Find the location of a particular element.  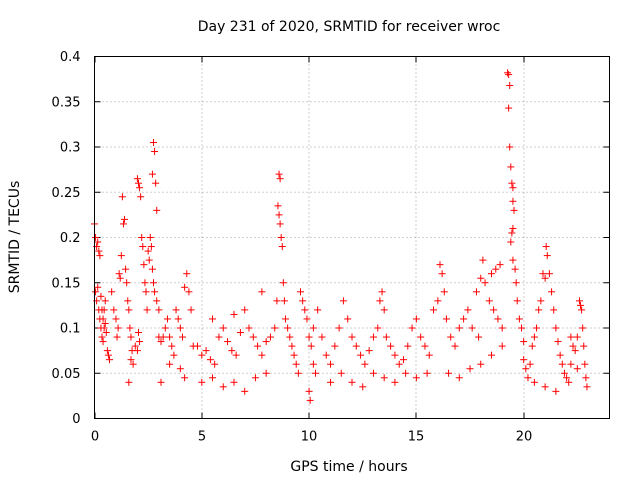

x-tick-label: 5 is located at coordinates (202, 437).